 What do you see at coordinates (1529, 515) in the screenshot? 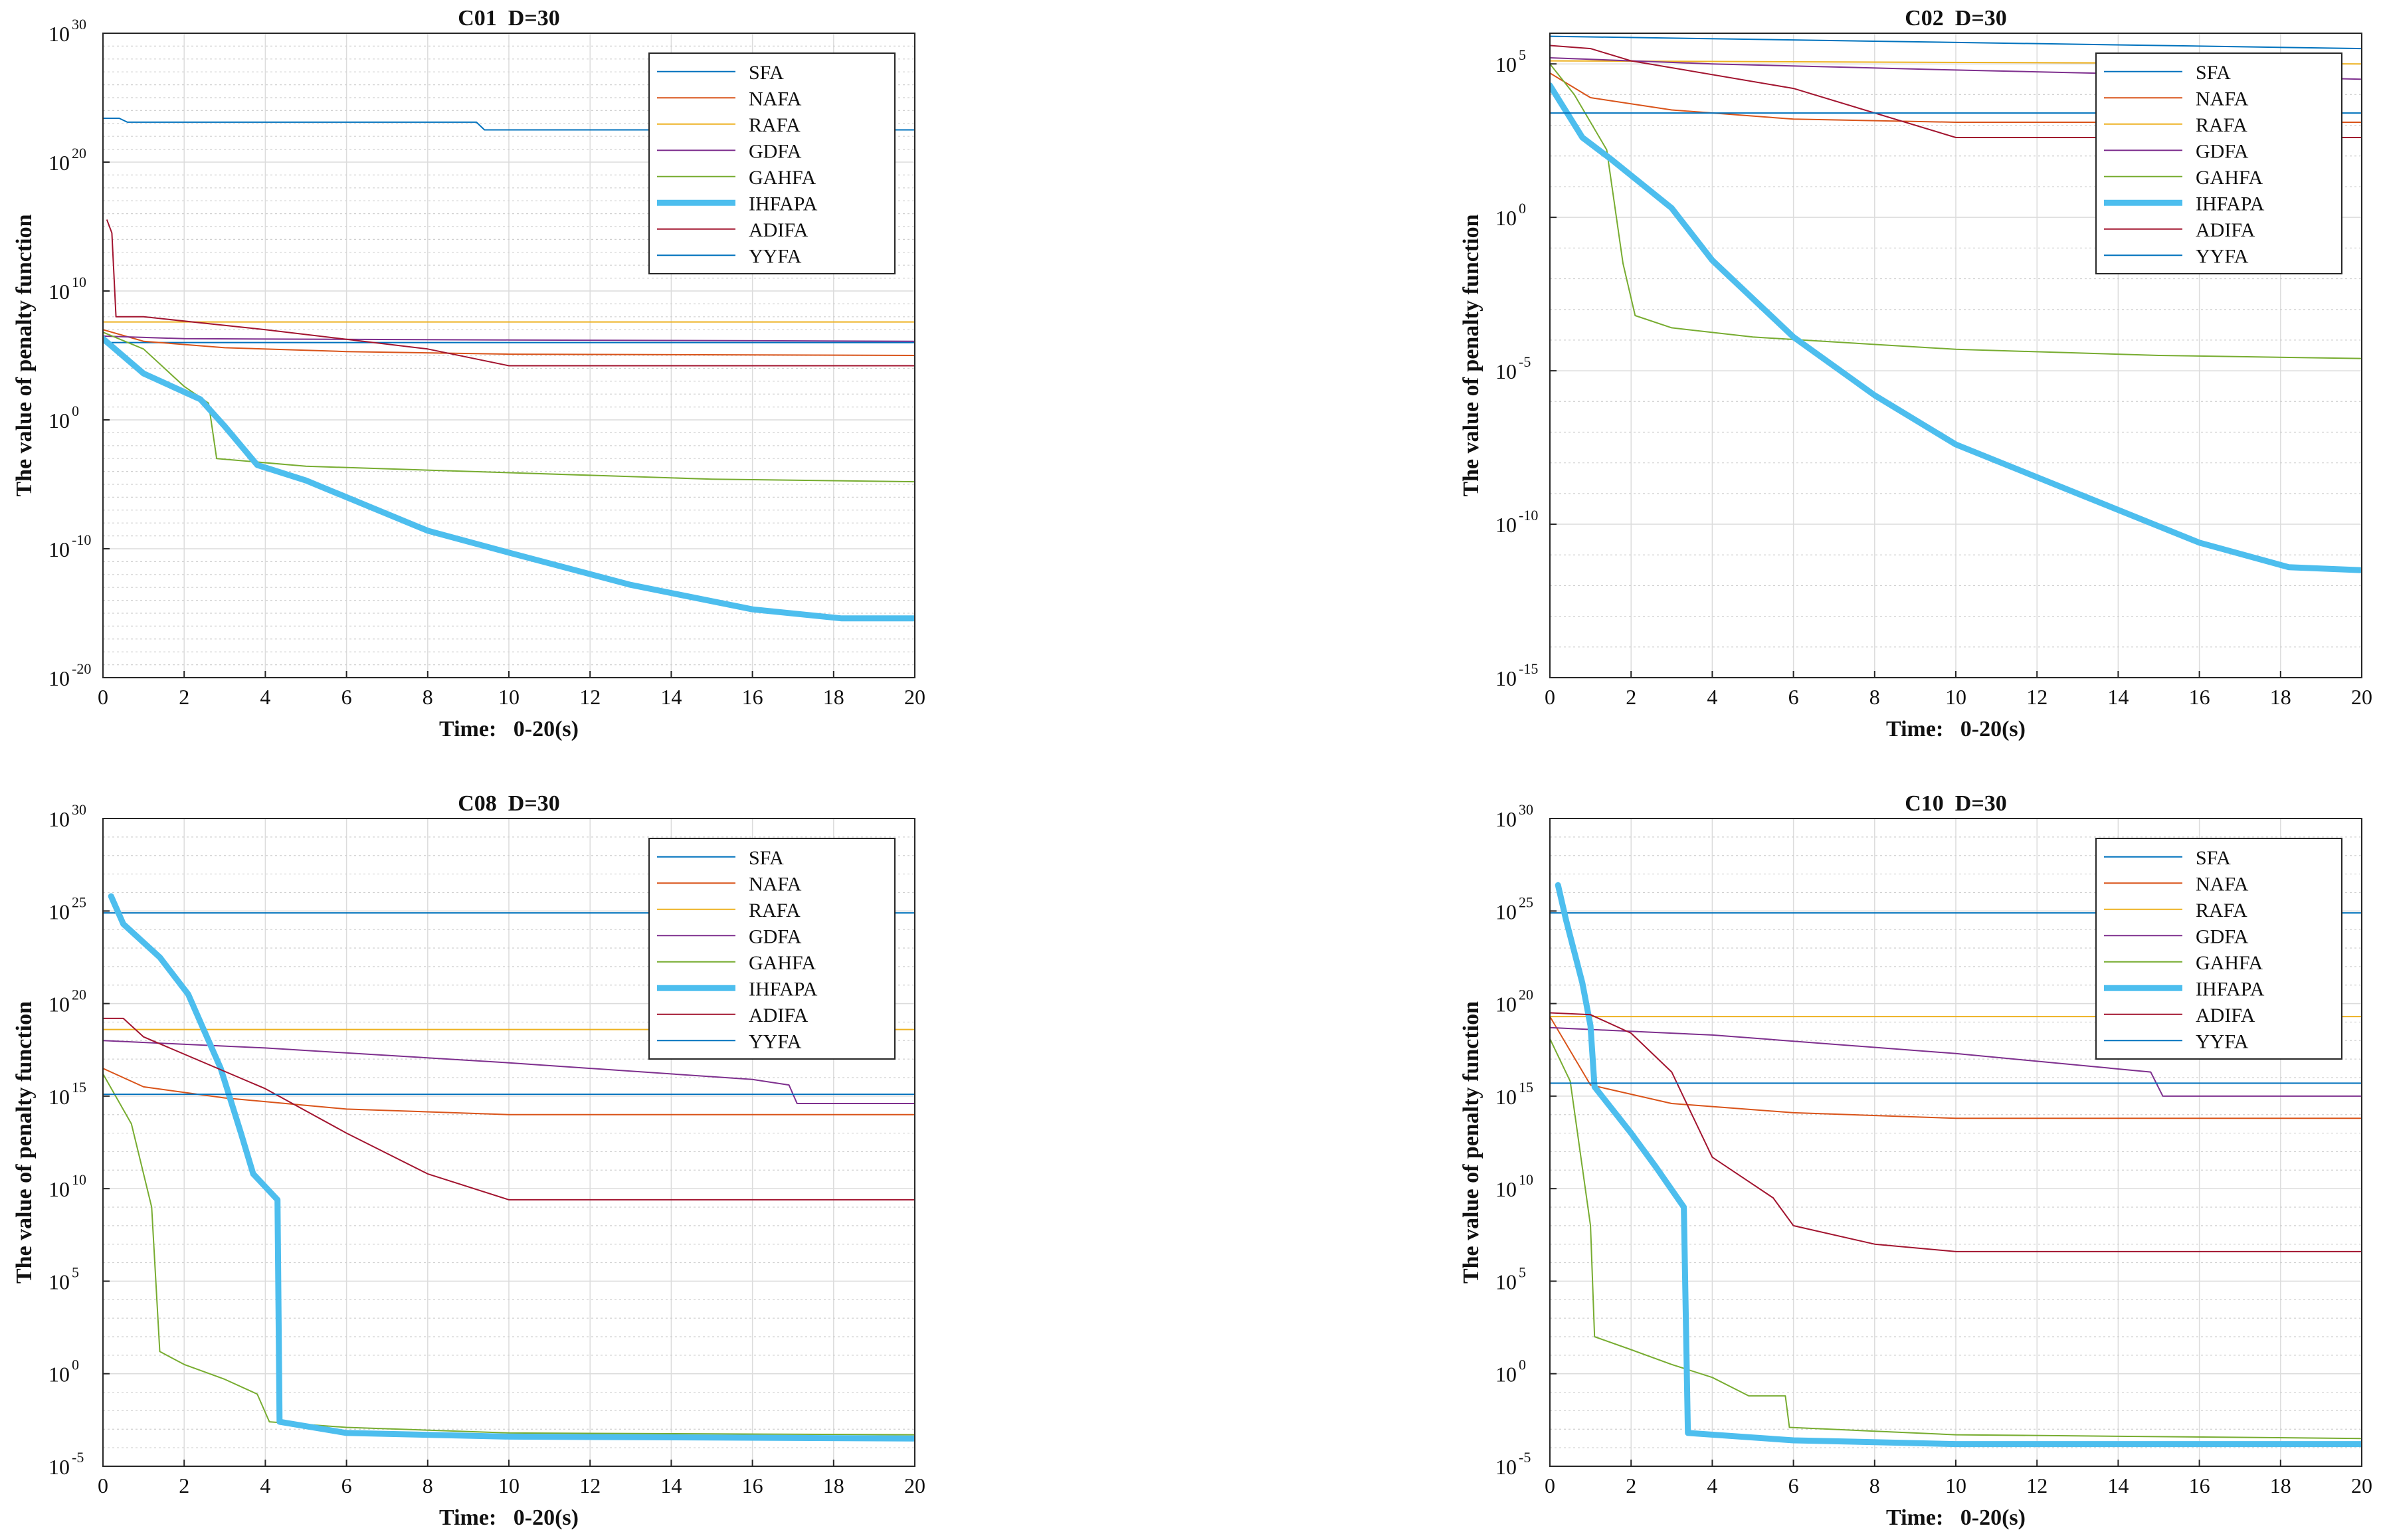
I see `y-tick-exponent: -10` at bounding box center [1529, 515].